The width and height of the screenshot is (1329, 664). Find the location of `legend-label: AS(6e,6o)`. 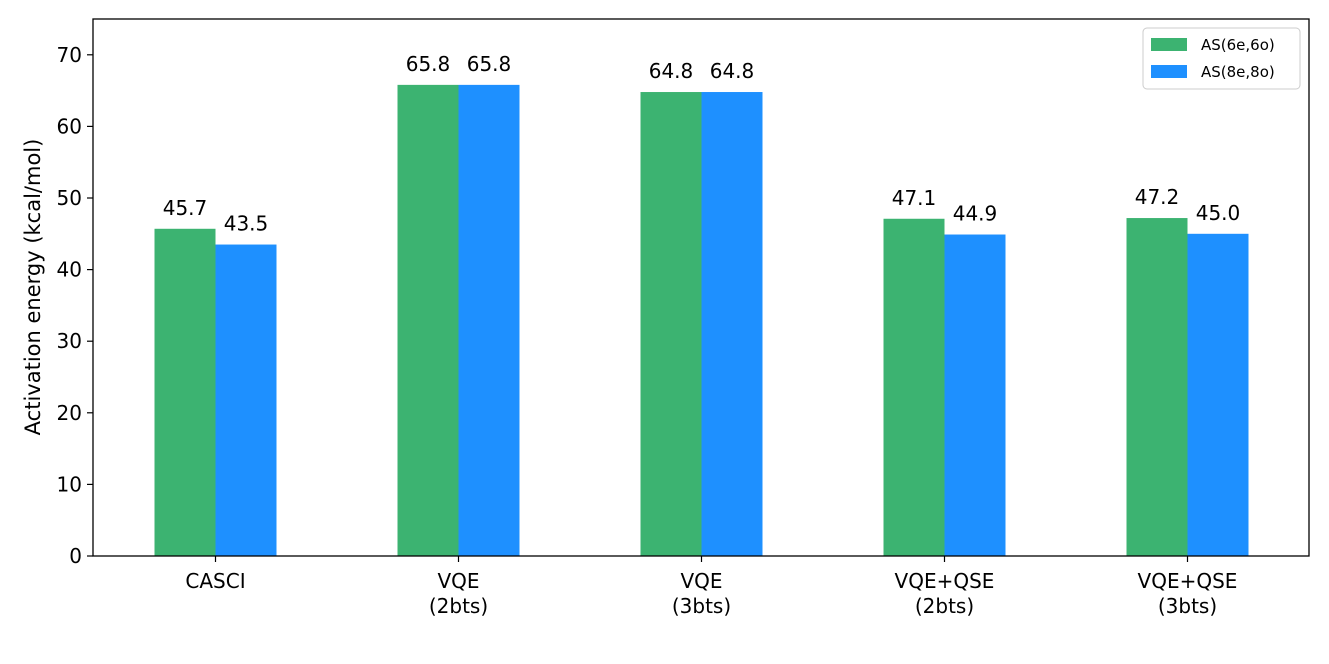

legend-label: AS(6e,6o) is located at coordinates (1238, 45).